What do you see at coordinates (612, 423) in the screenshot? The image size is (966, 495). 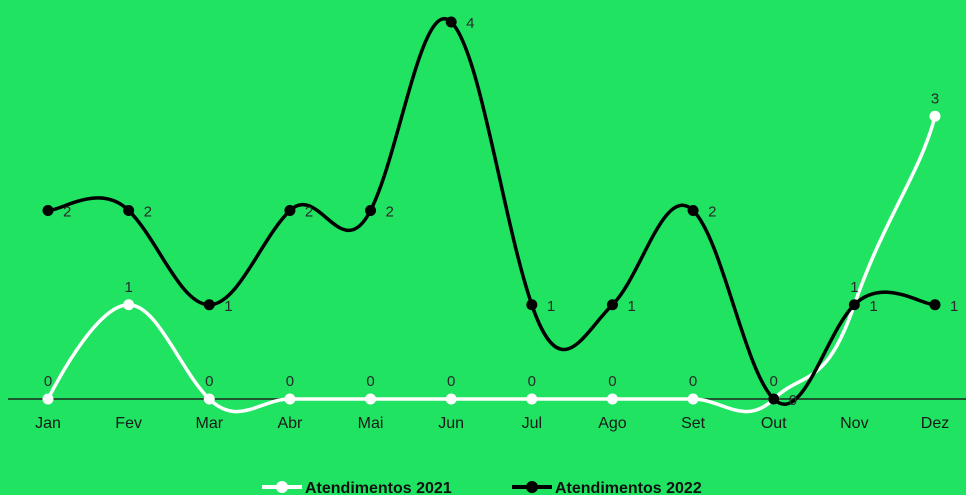 I see `x-tick-label: Ago` at bounding box center [612, 423].